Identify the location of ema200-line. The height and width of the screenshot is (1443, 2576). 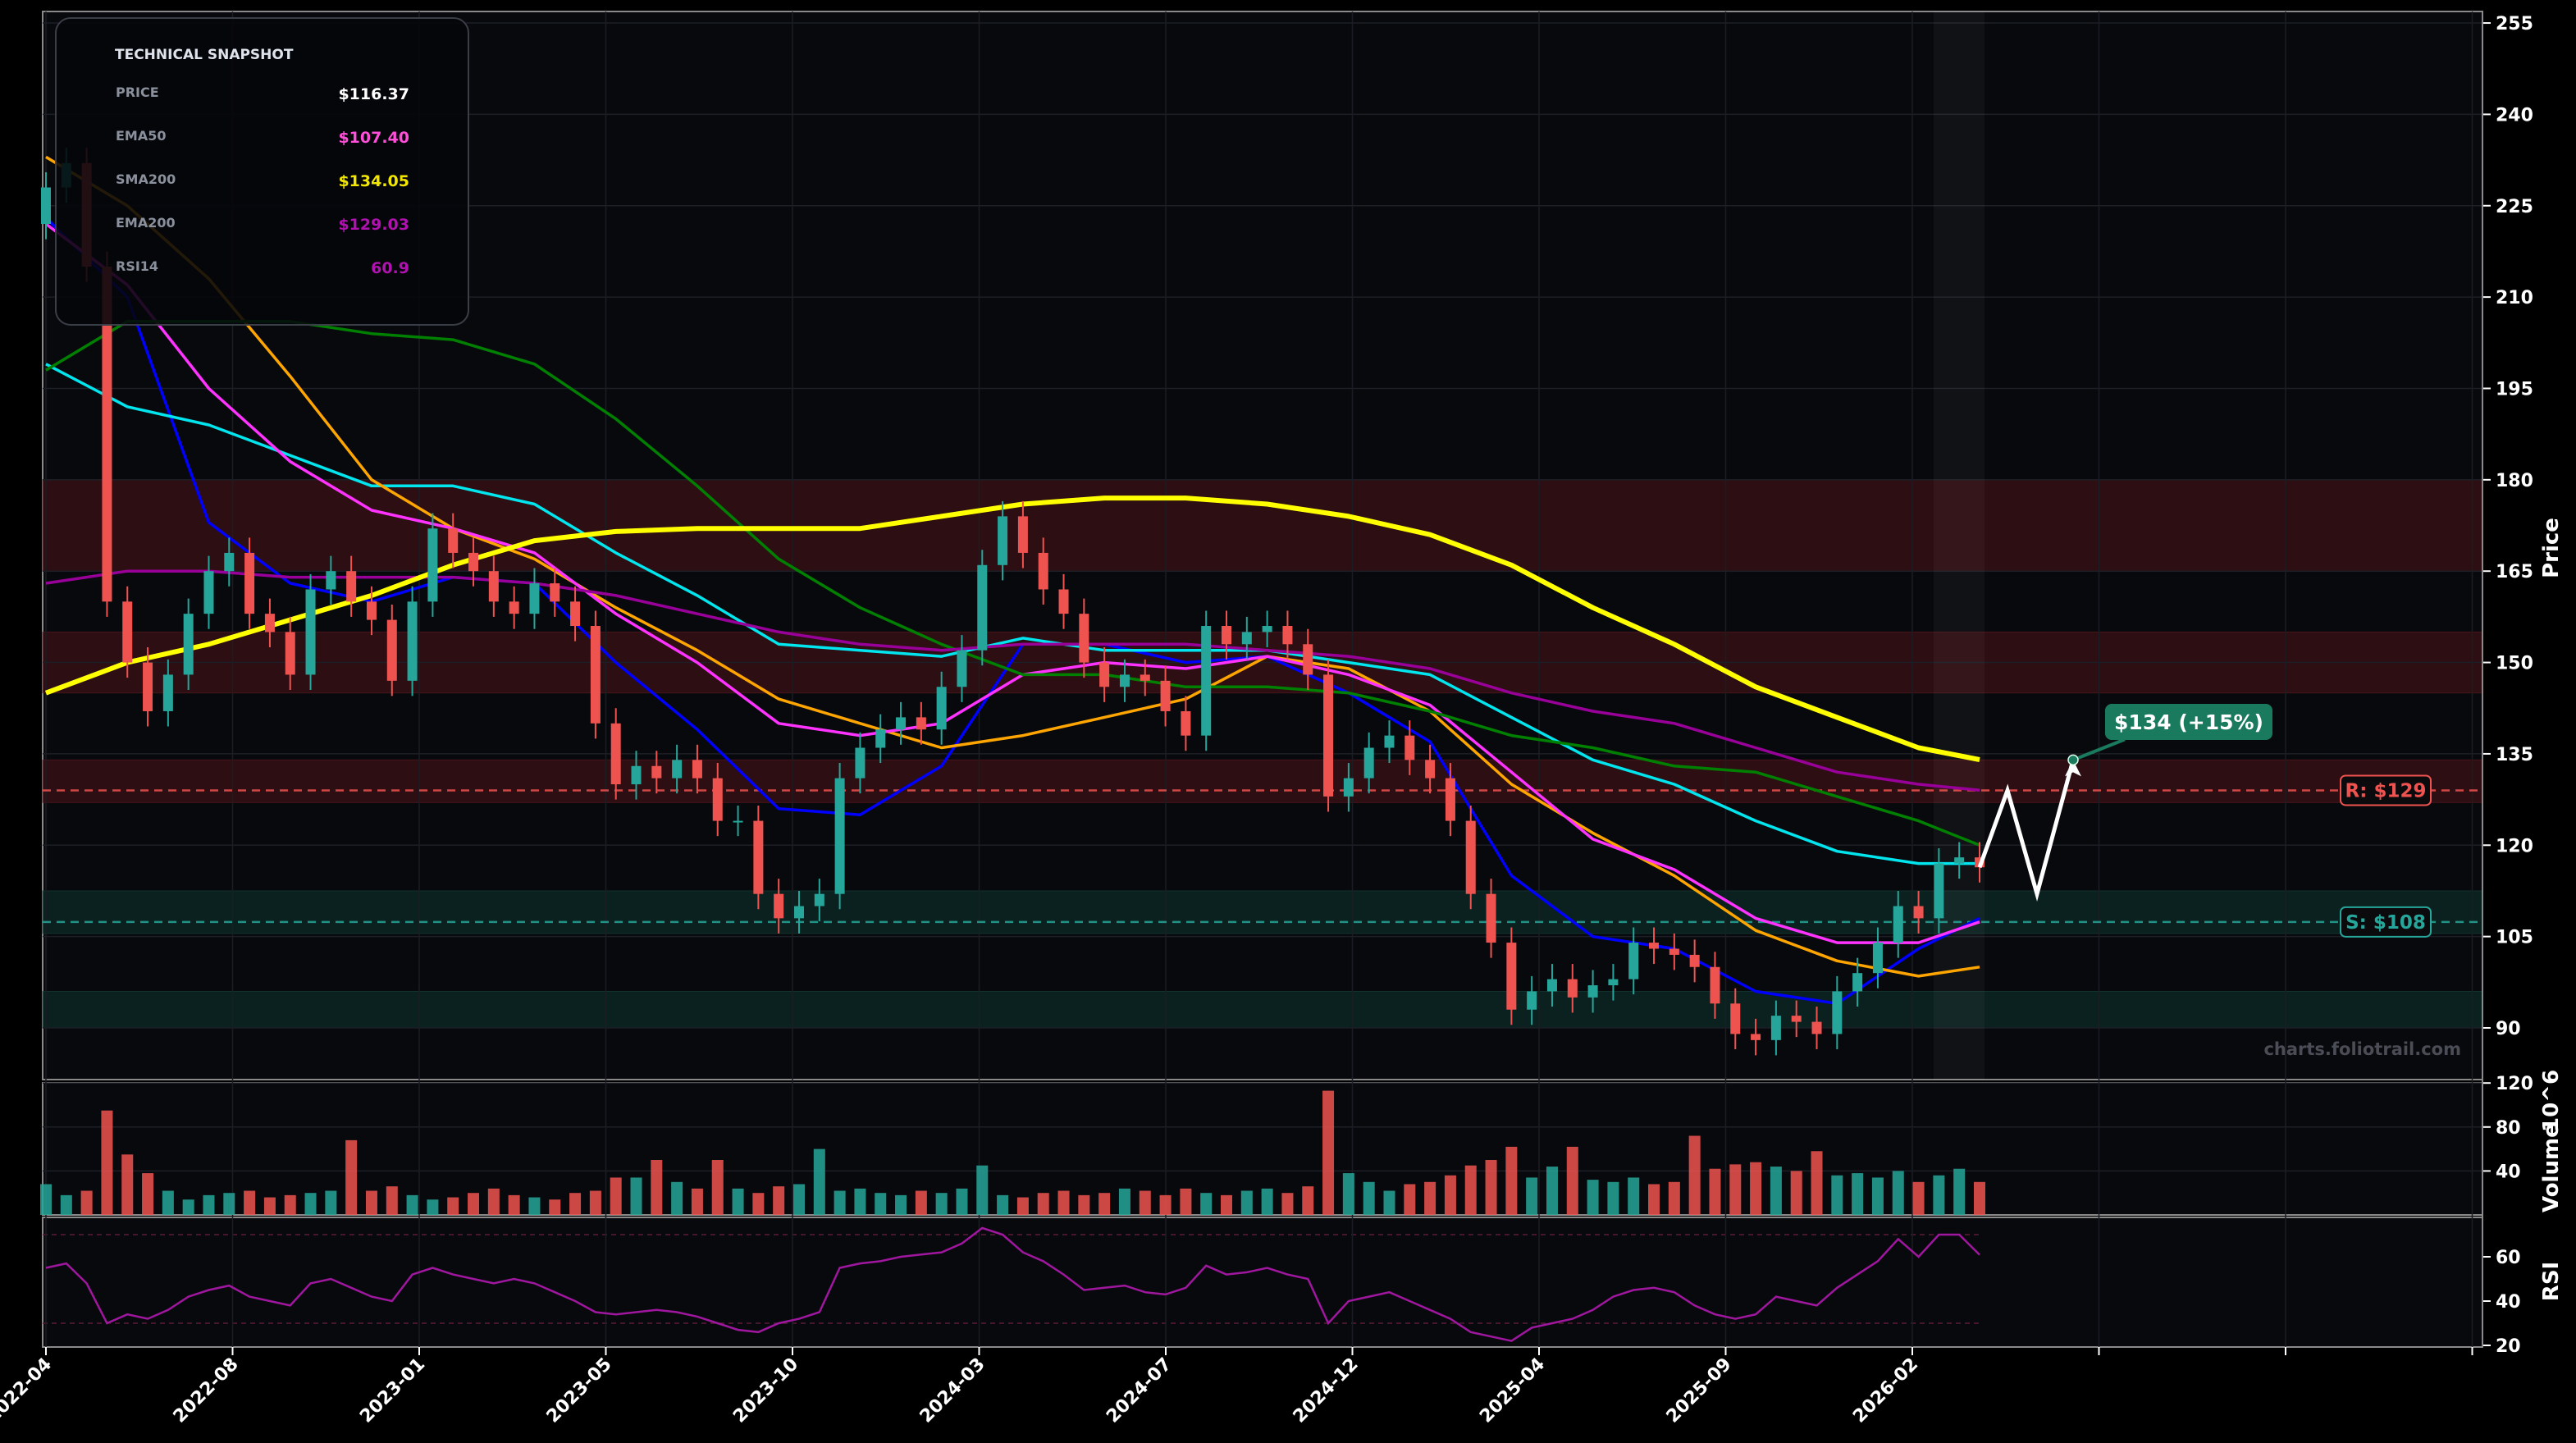
(1013, 680).